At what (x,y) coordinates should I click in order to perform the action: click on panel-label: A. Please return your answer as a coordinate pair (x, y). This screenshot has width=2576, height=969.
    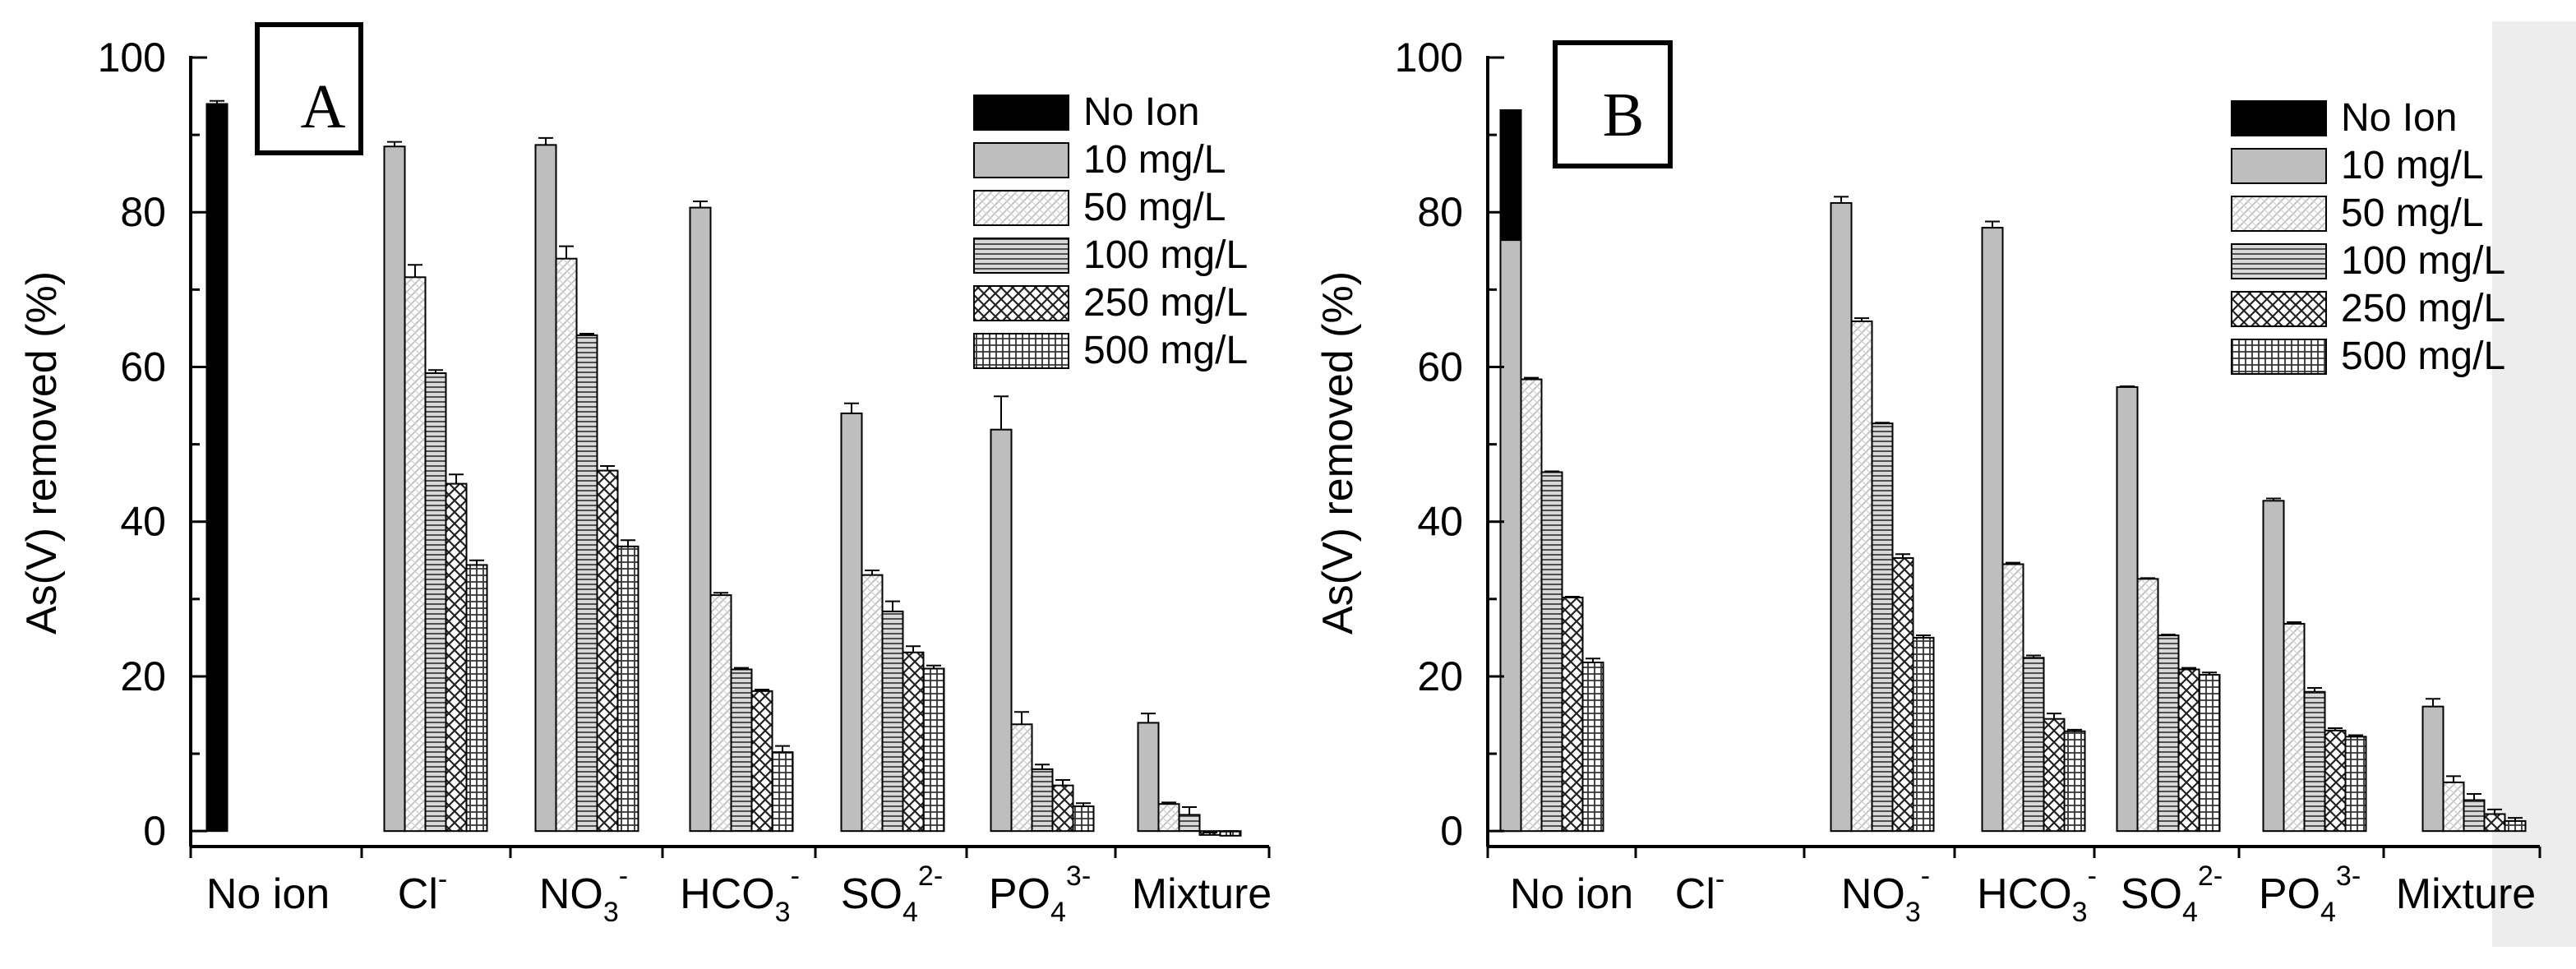
    Looking at the image, I should click on (323, 106).